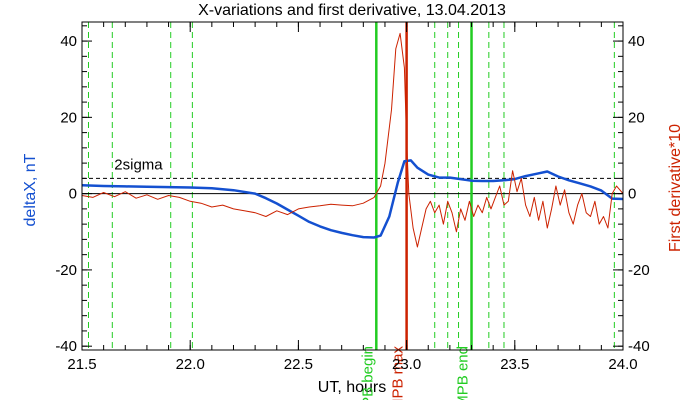 Image resolution: width=700 pixels, height=400 pixels. What do you see at coordinates (81, 364) in the screenshot?
I see `x-tick-label: 21.5` at bounding box center [81, 364].